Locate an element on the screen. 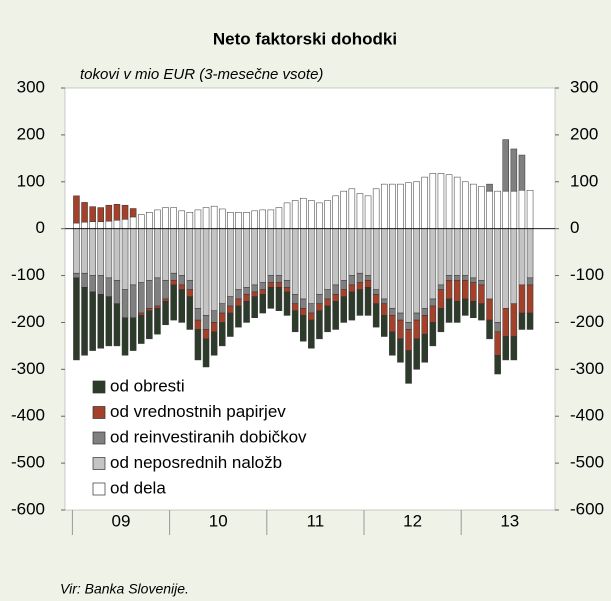  legend-label: od reinvestiranih dobičkov is located at coordinates (208, 436).